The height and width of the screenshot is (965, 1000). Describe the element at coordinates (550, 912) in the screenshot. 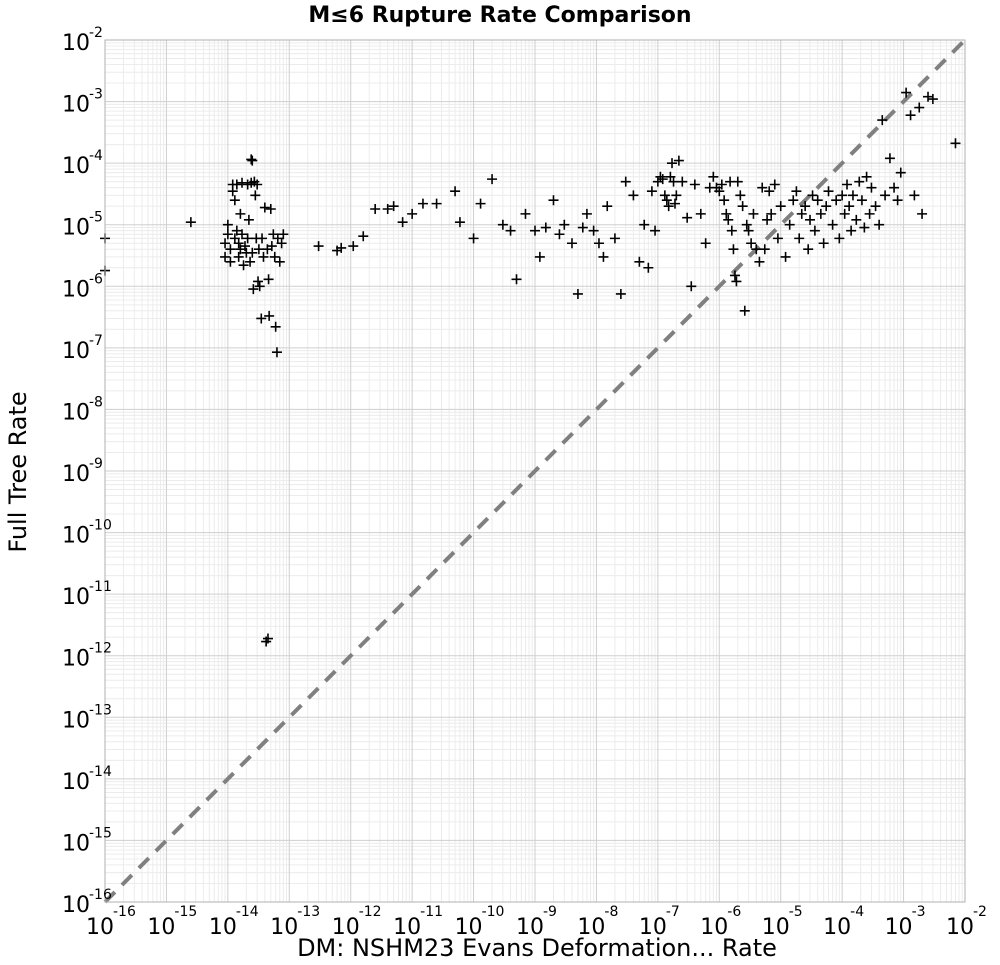

I see `x-tick-exponent: -9` at that location.